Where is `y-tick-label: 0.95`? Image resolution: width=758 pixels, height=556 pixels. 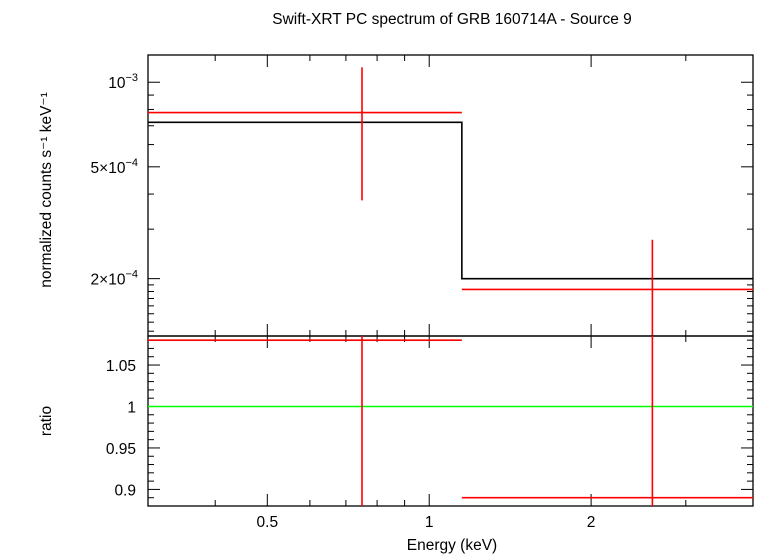 y-tick-label: 0.95 is located at coordinates (121, 449).